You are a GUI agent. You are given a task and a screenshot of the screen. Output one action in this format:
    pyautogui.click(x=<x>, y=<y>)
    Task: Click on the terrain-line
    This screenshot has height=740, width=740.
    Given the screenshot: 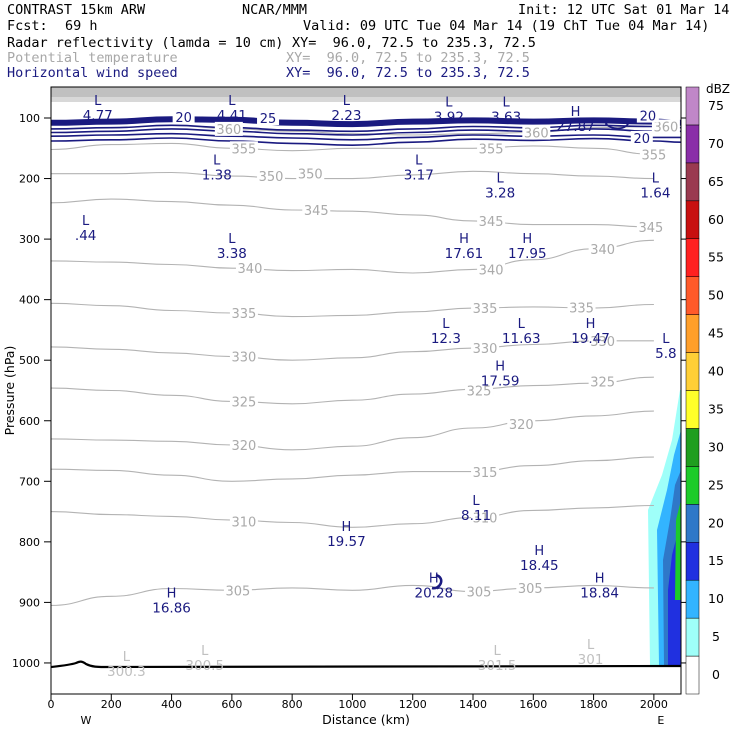 What is the action you would take?
    pyautogui.click(x=366, y=664)
    